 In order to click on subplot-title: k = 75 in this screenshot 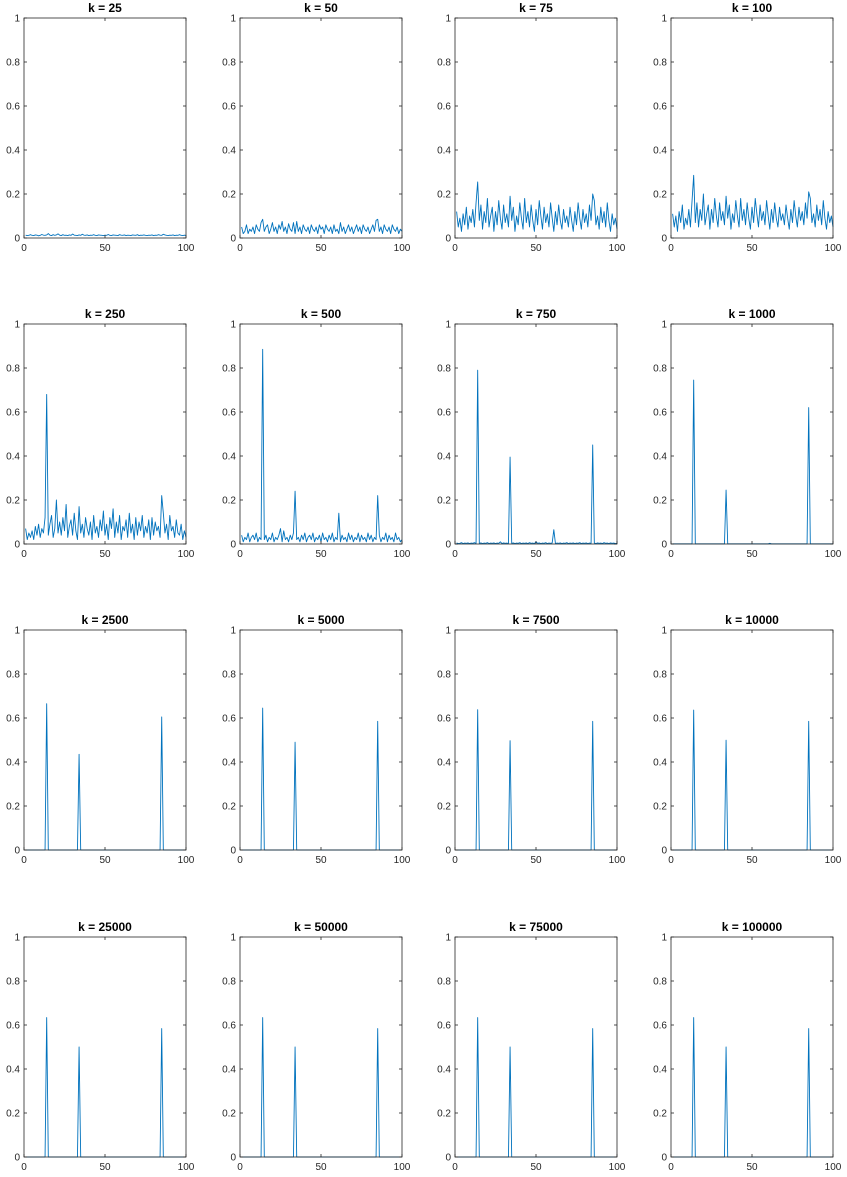, I will do `click(536, 8)`.